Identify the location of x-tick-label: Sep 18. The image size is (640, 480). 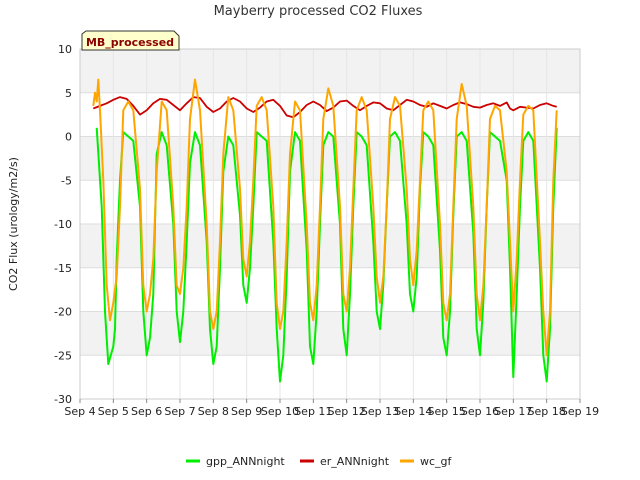
(547, 411).